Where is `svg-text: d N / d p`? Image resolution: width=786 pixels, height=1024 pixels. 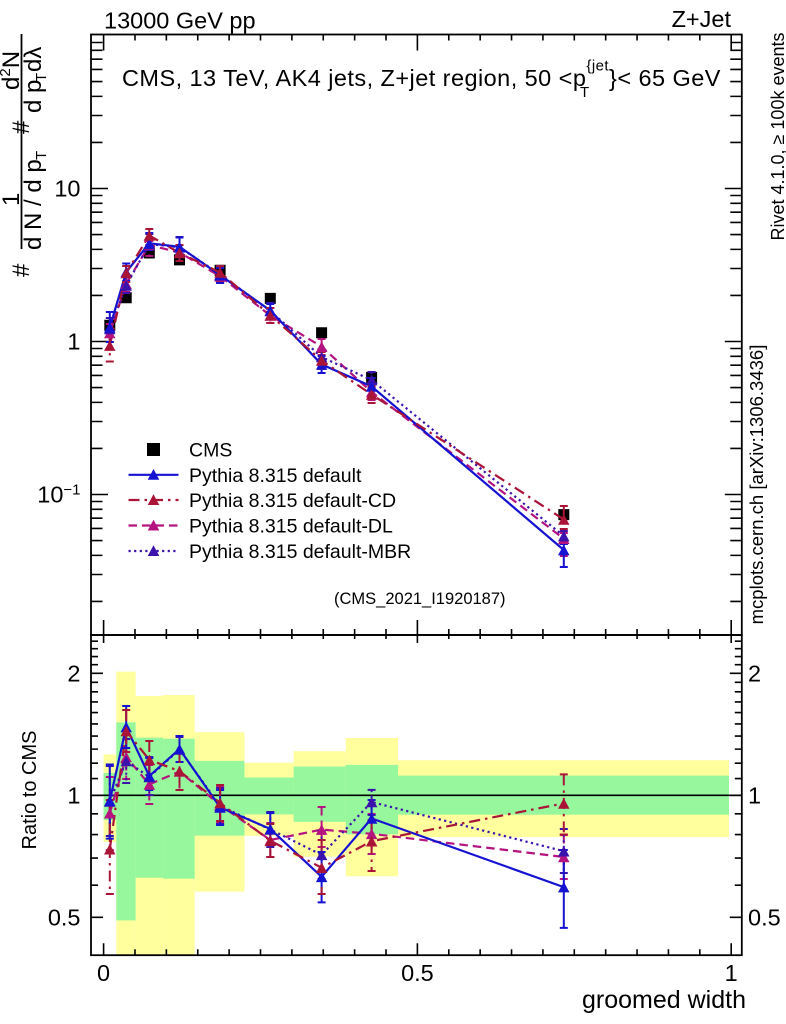
svg-text: d N / d p is located at coordinates (33, 204).